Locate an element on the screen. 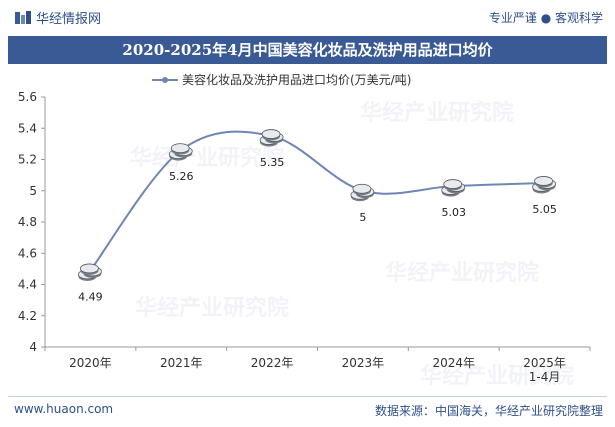 The width and height of the screenshot is (615, 427). y-tick-label: 4 is located at coordinates (33, 347).